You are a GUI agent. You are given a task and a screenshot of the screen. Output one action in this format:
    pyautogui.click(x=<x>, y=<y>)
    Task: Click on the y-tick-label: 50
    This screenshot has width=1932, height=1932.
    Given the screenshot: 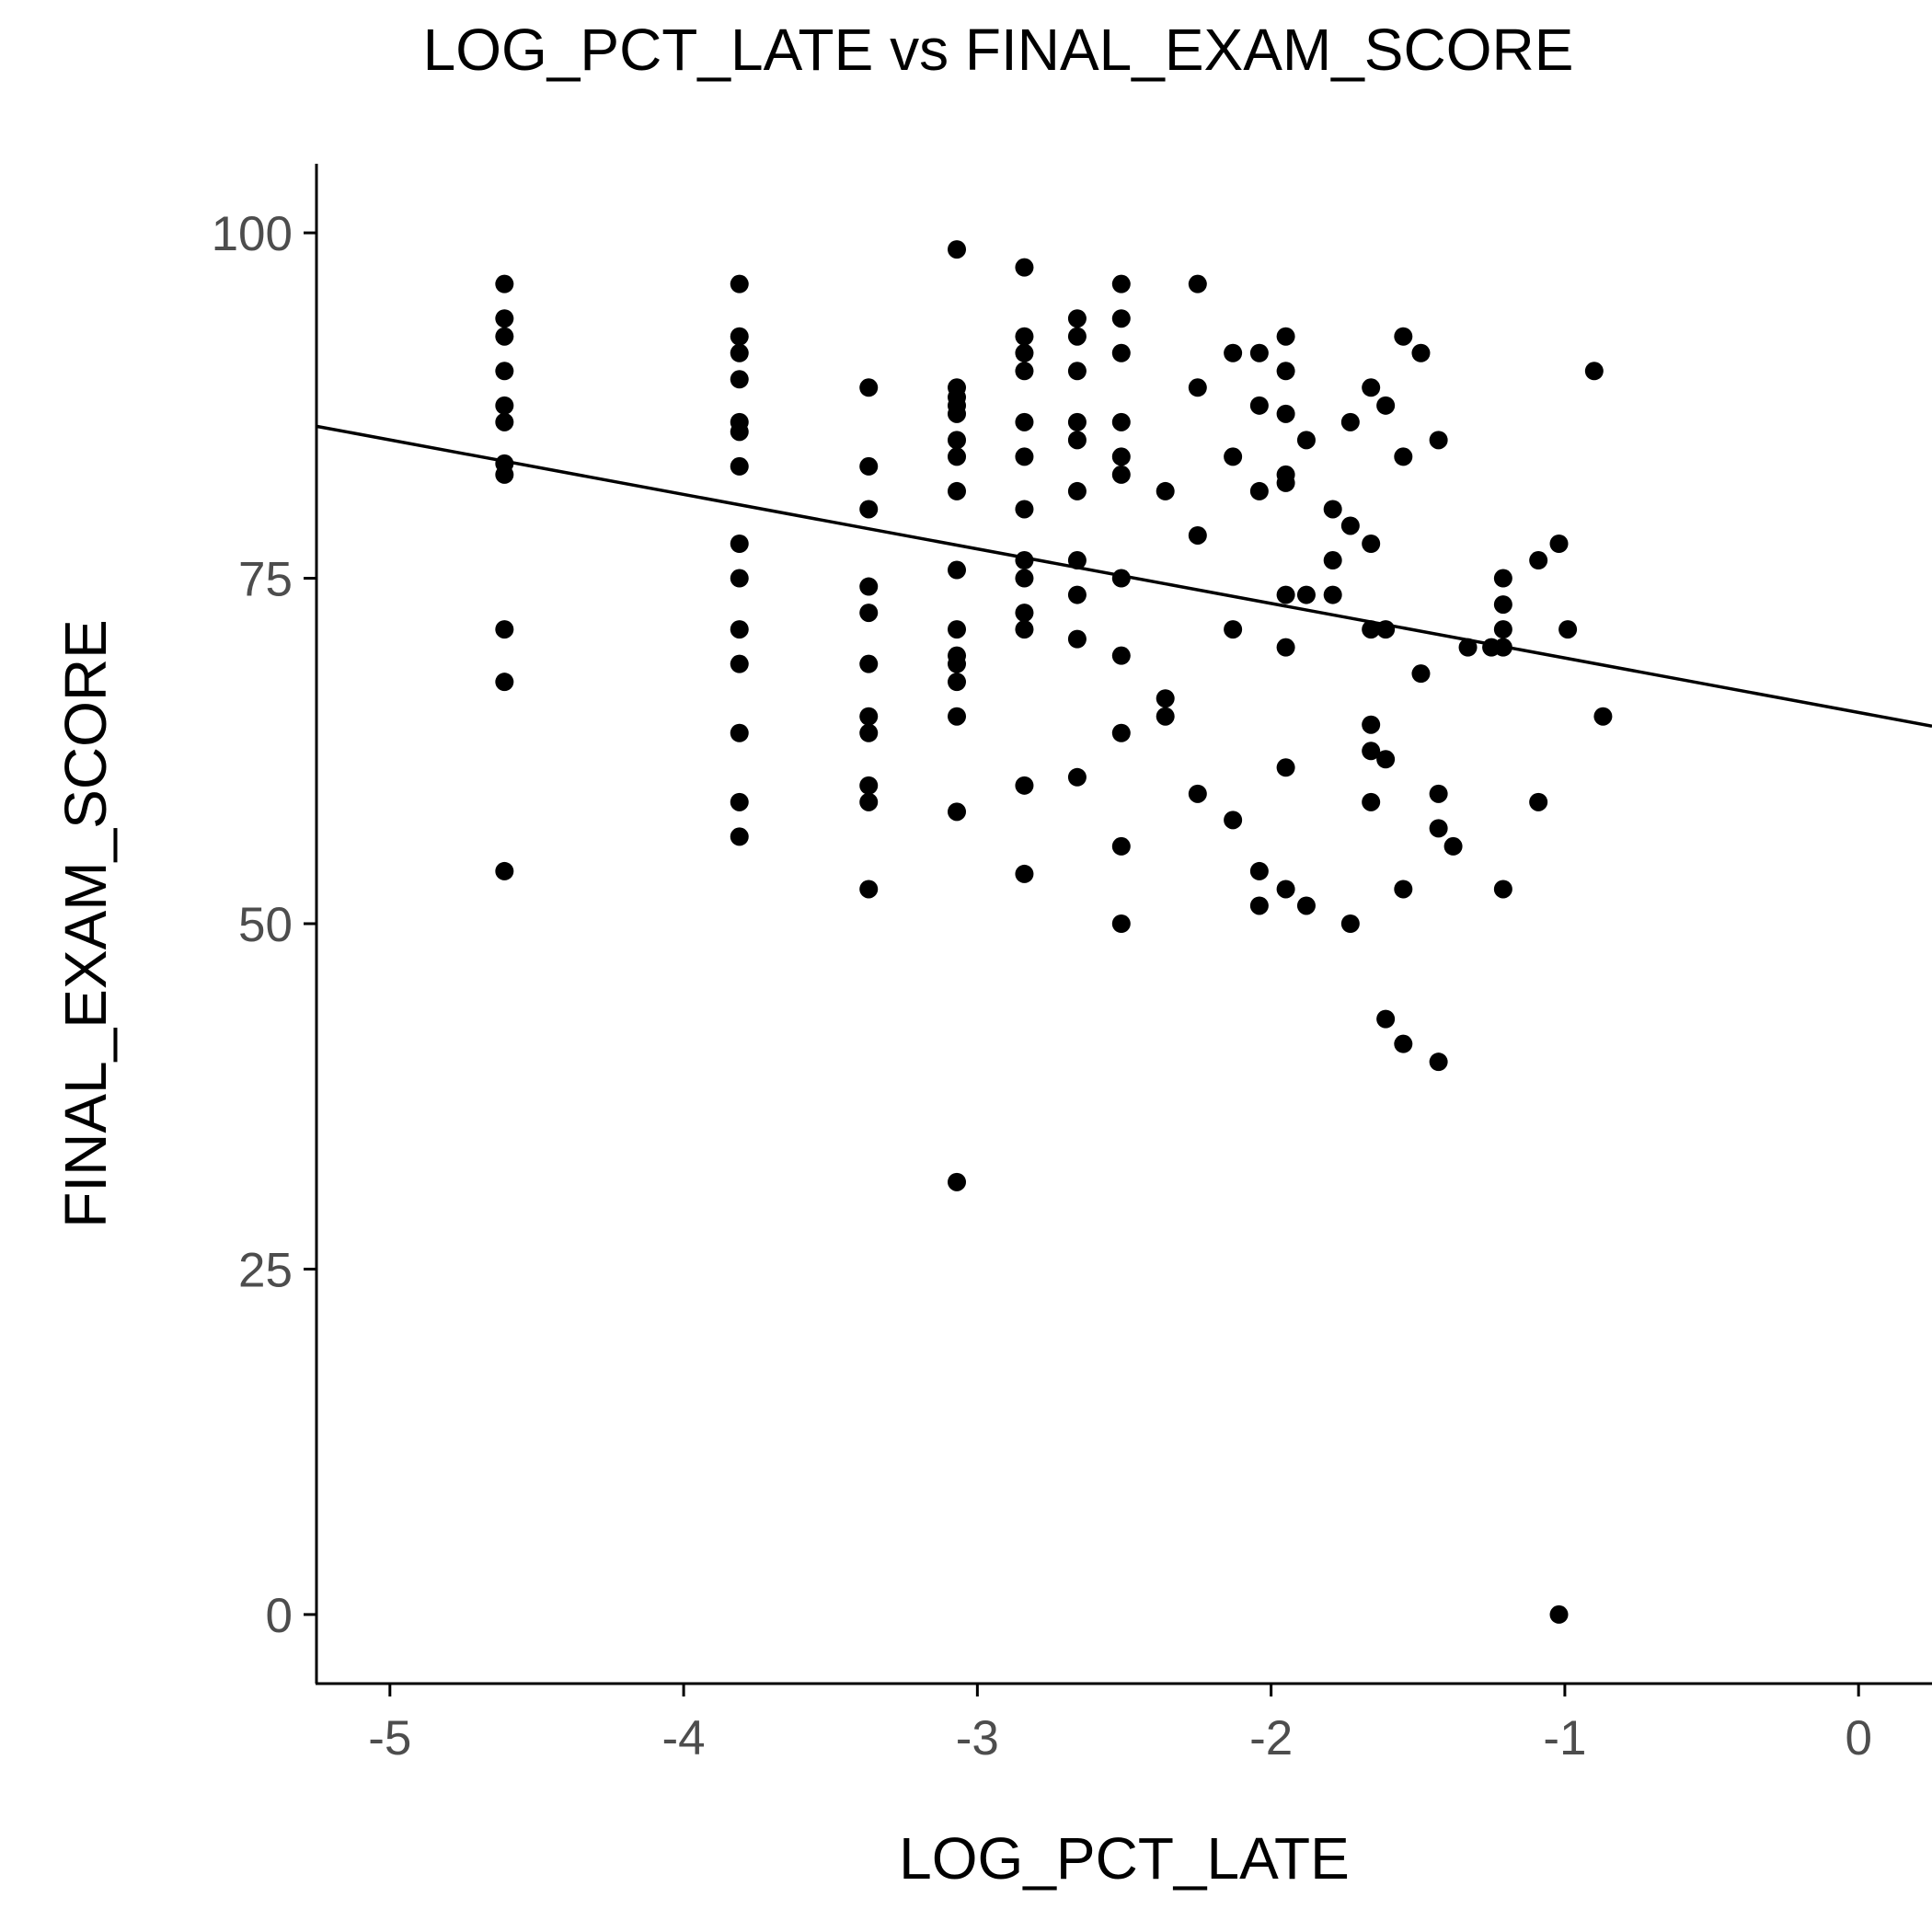 What is the action you would take?
    pyautogui.click(x=265, y=925)
    